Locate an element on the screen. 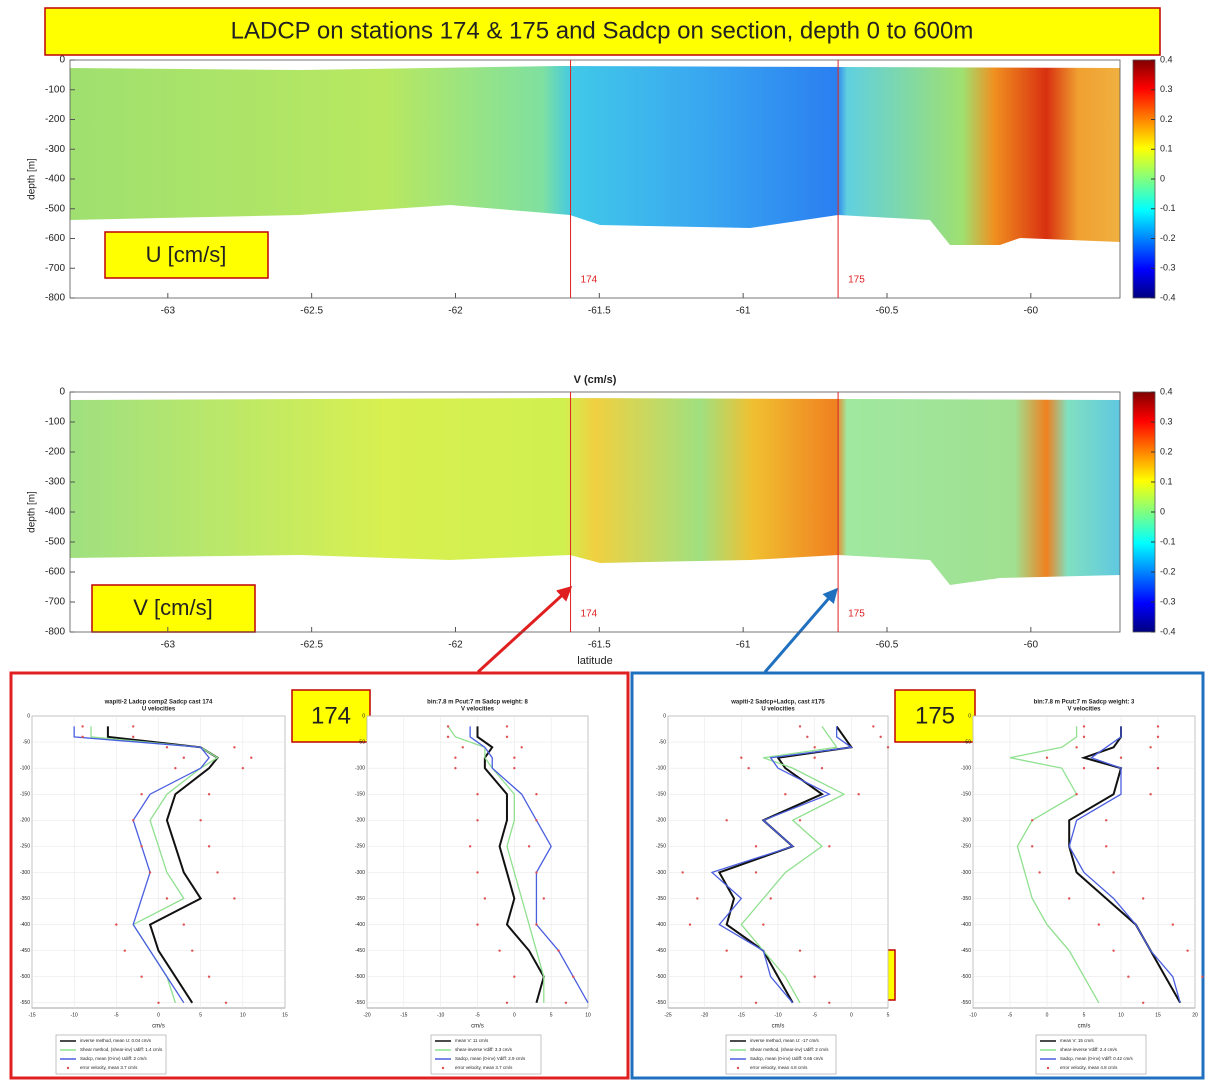 The height and width of the screenshot is (1081, 1208). y-tick-label: -700 is located at coordinates (55, 602).